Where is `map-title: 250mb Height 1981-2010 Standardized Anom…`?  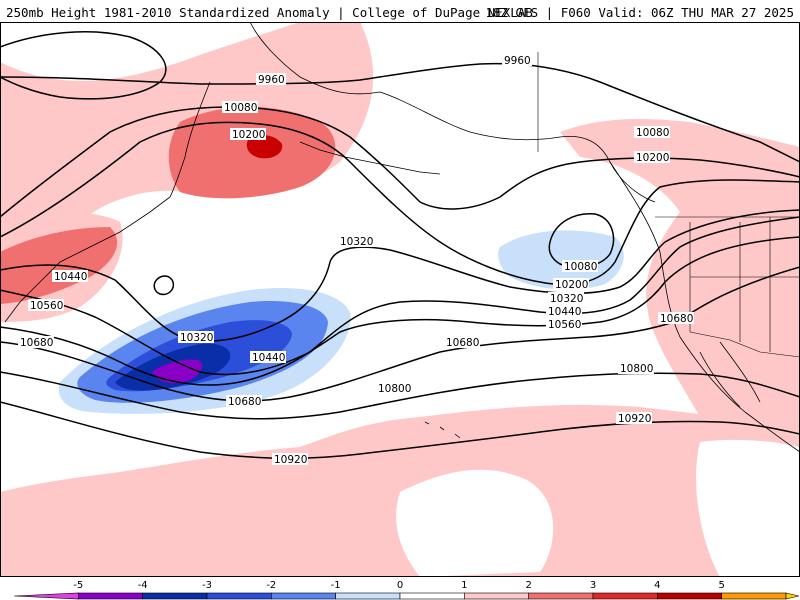 map-title: 250mb Height 1981-2010 Standardized Anom… is located at coordinates (269, 12).